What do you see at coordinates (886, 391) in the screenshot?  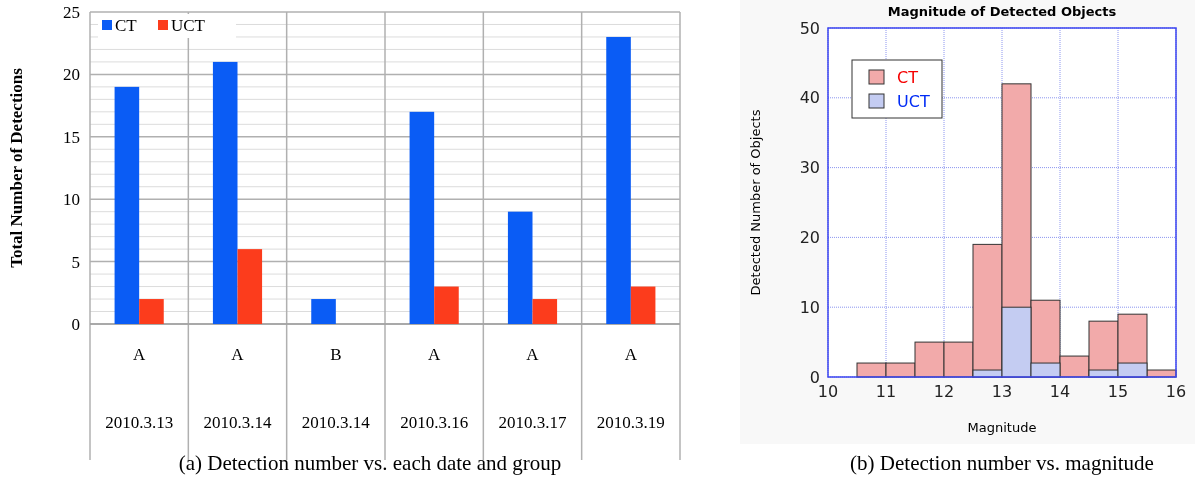 I see `x-tick-label: 11` at bounding box center [886, 391].